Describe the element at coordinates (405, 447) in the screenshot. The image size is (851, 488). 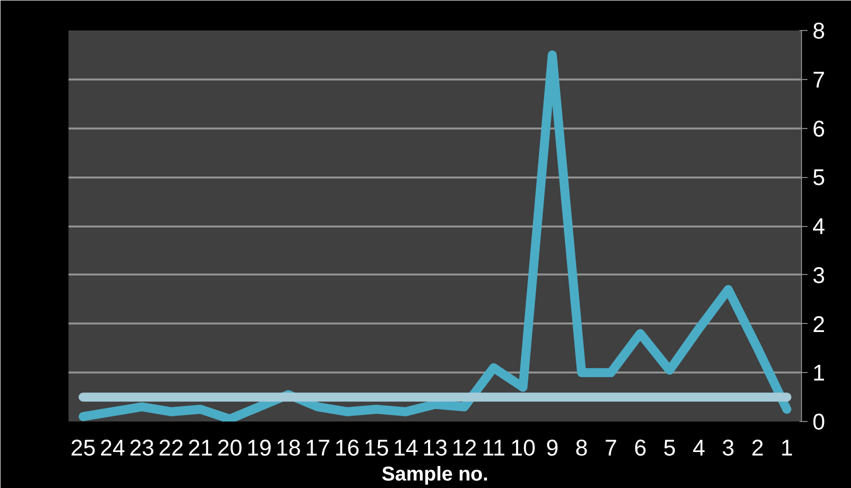
I see `x-tick-label: 14` at that location.